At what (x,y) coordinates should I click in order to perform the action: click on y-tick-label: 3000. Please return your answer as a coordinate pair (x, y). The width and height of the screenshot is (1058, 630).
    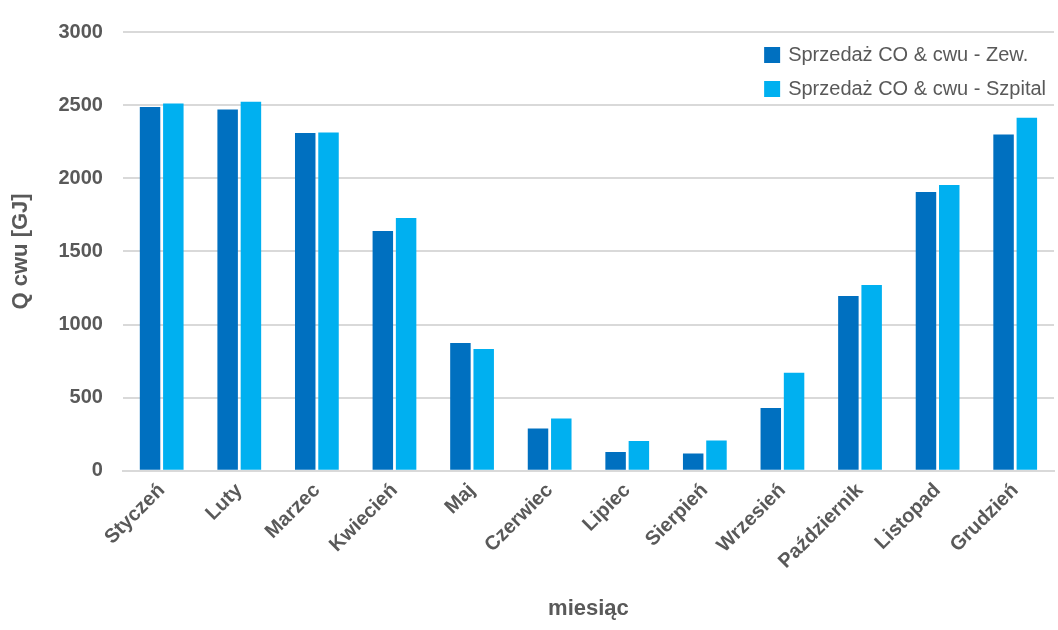
    Looking at the image, I should click on (80, 30).